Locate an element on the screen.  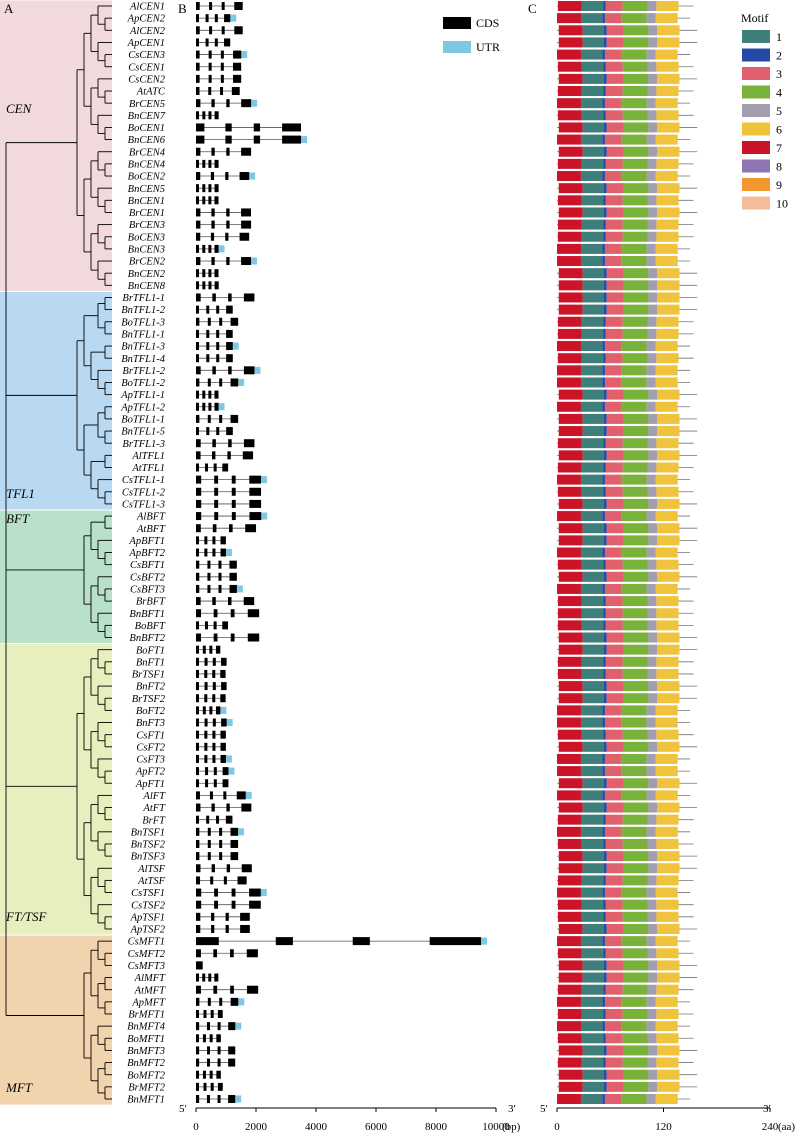
gene-name: AtATC is located at coordinates (151, 92).